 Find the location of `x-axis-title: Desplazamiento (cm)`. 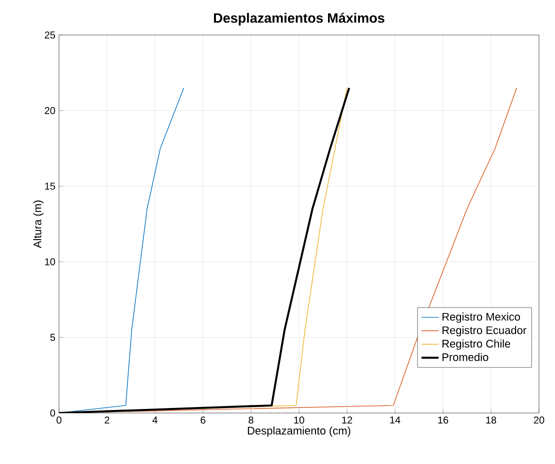

x-axis-title: Desplazamiento (cm) is located at coordinates (299, 431).